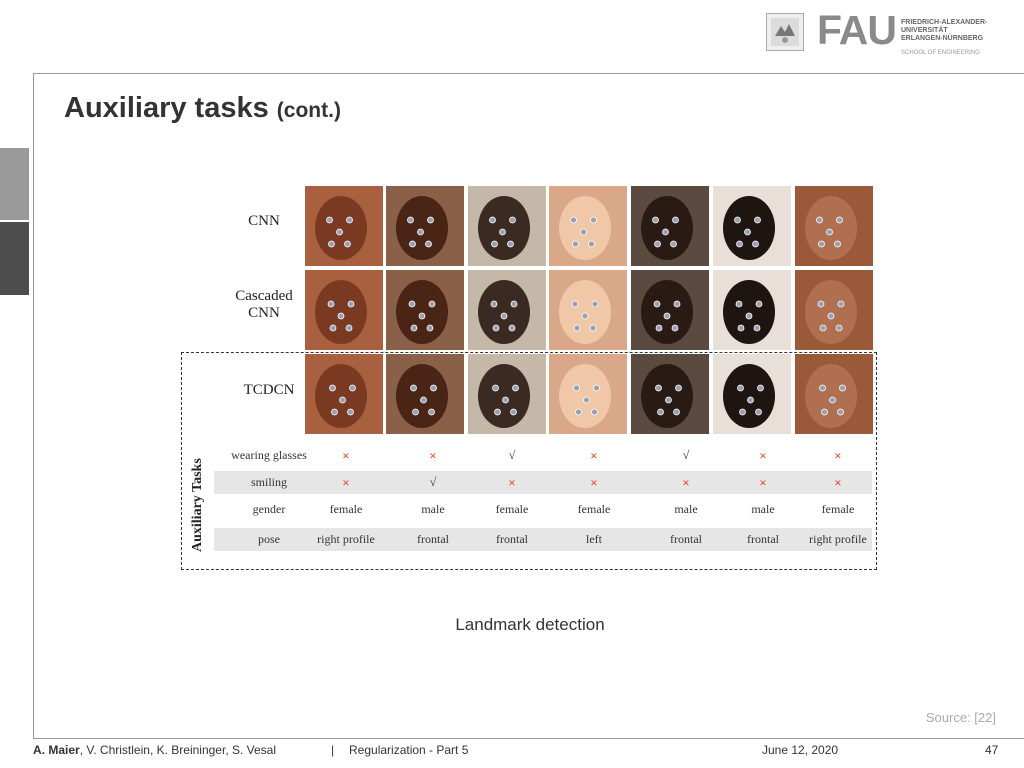  I want to click on figure-caption: Landmark detection, so click(530, 624).